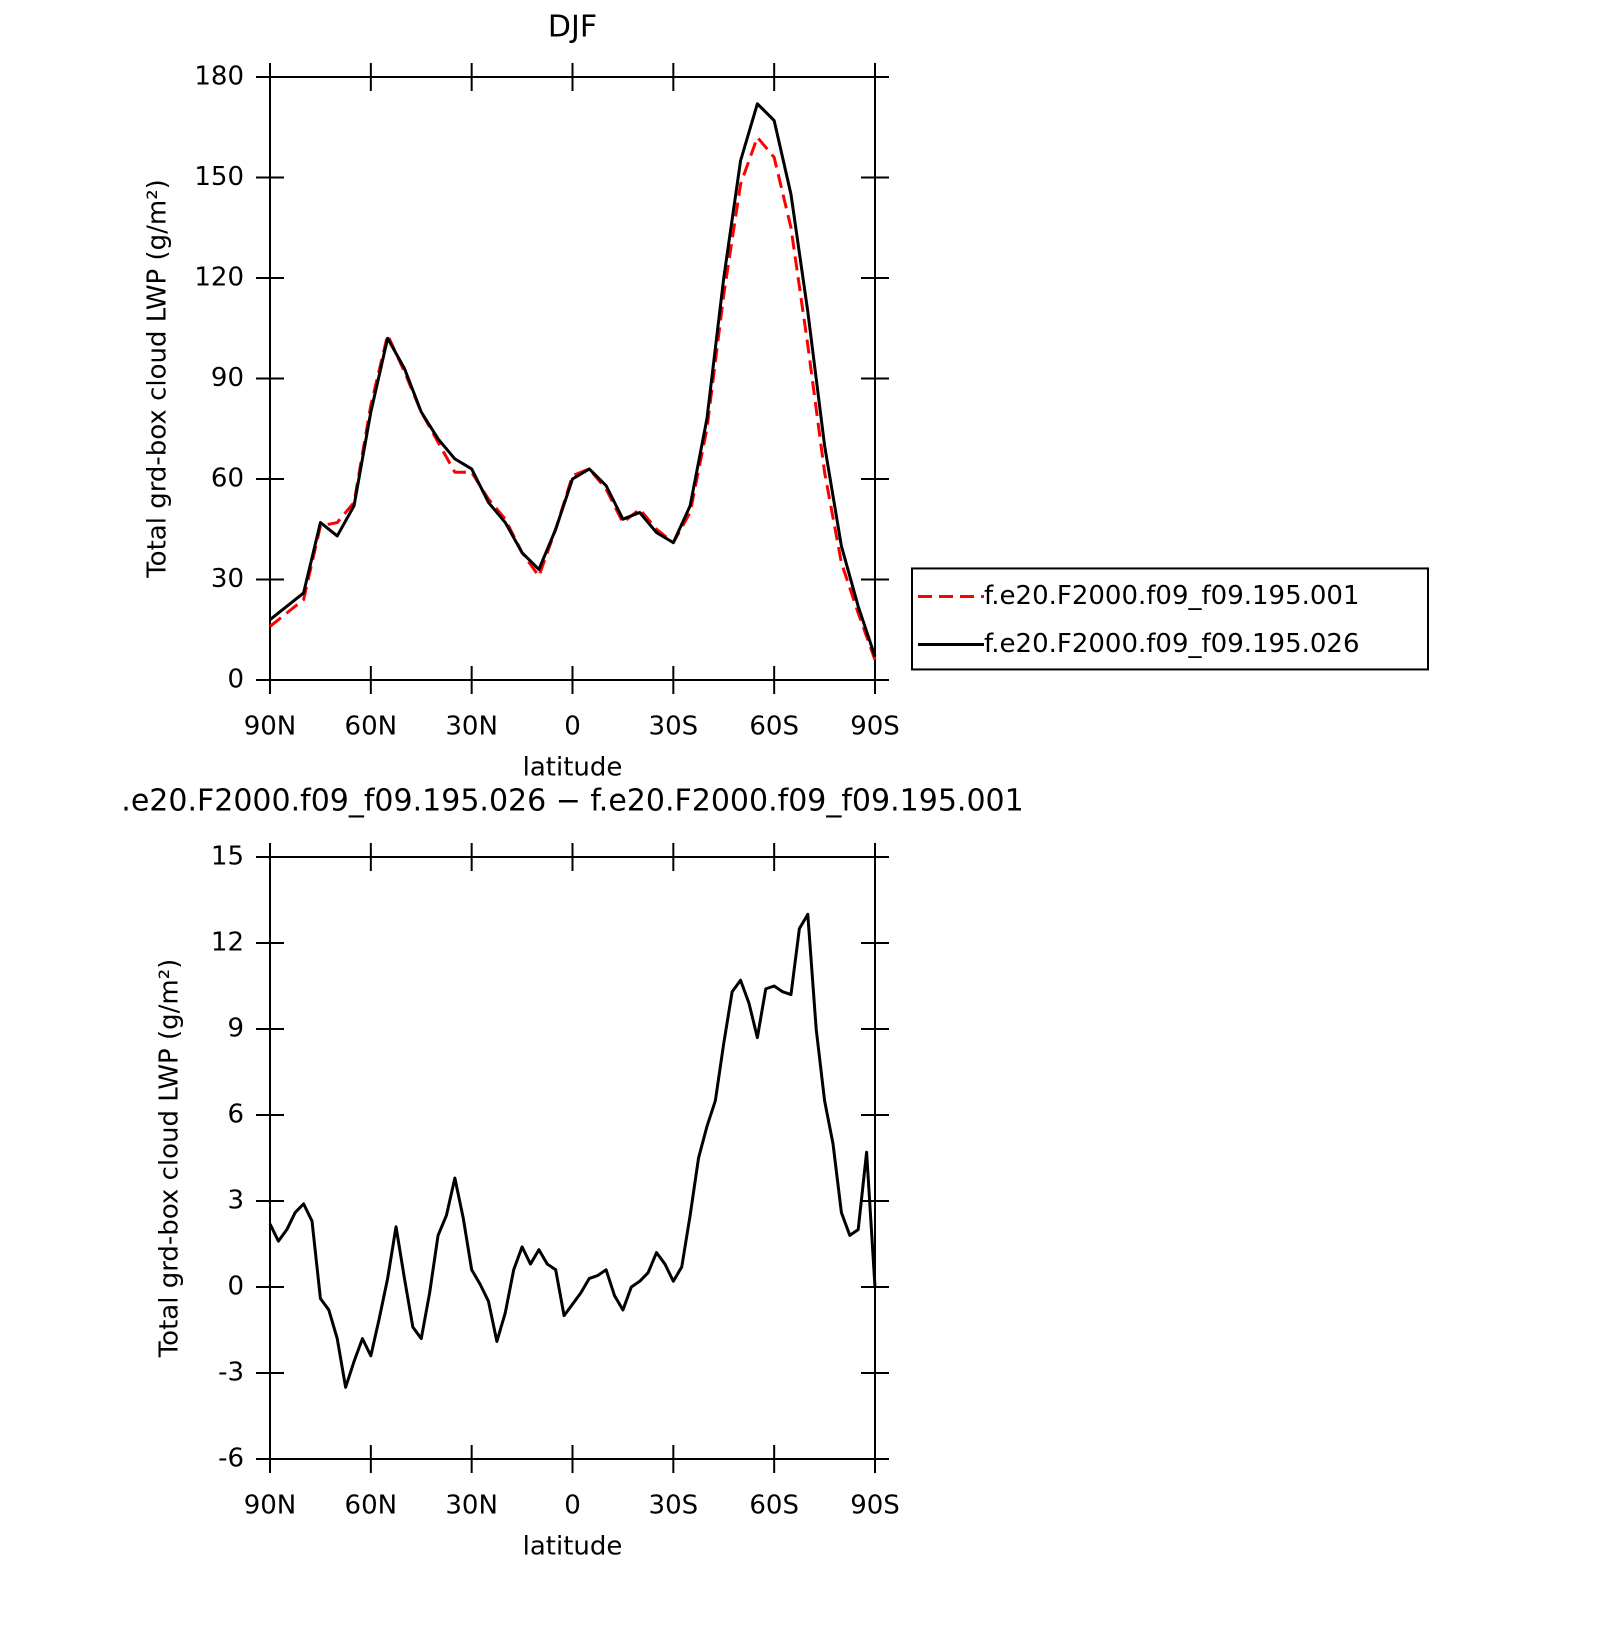  Describe the element at coordinates (235, 1029) in the screenshot. I see `y-tick-label: 9` at that location.